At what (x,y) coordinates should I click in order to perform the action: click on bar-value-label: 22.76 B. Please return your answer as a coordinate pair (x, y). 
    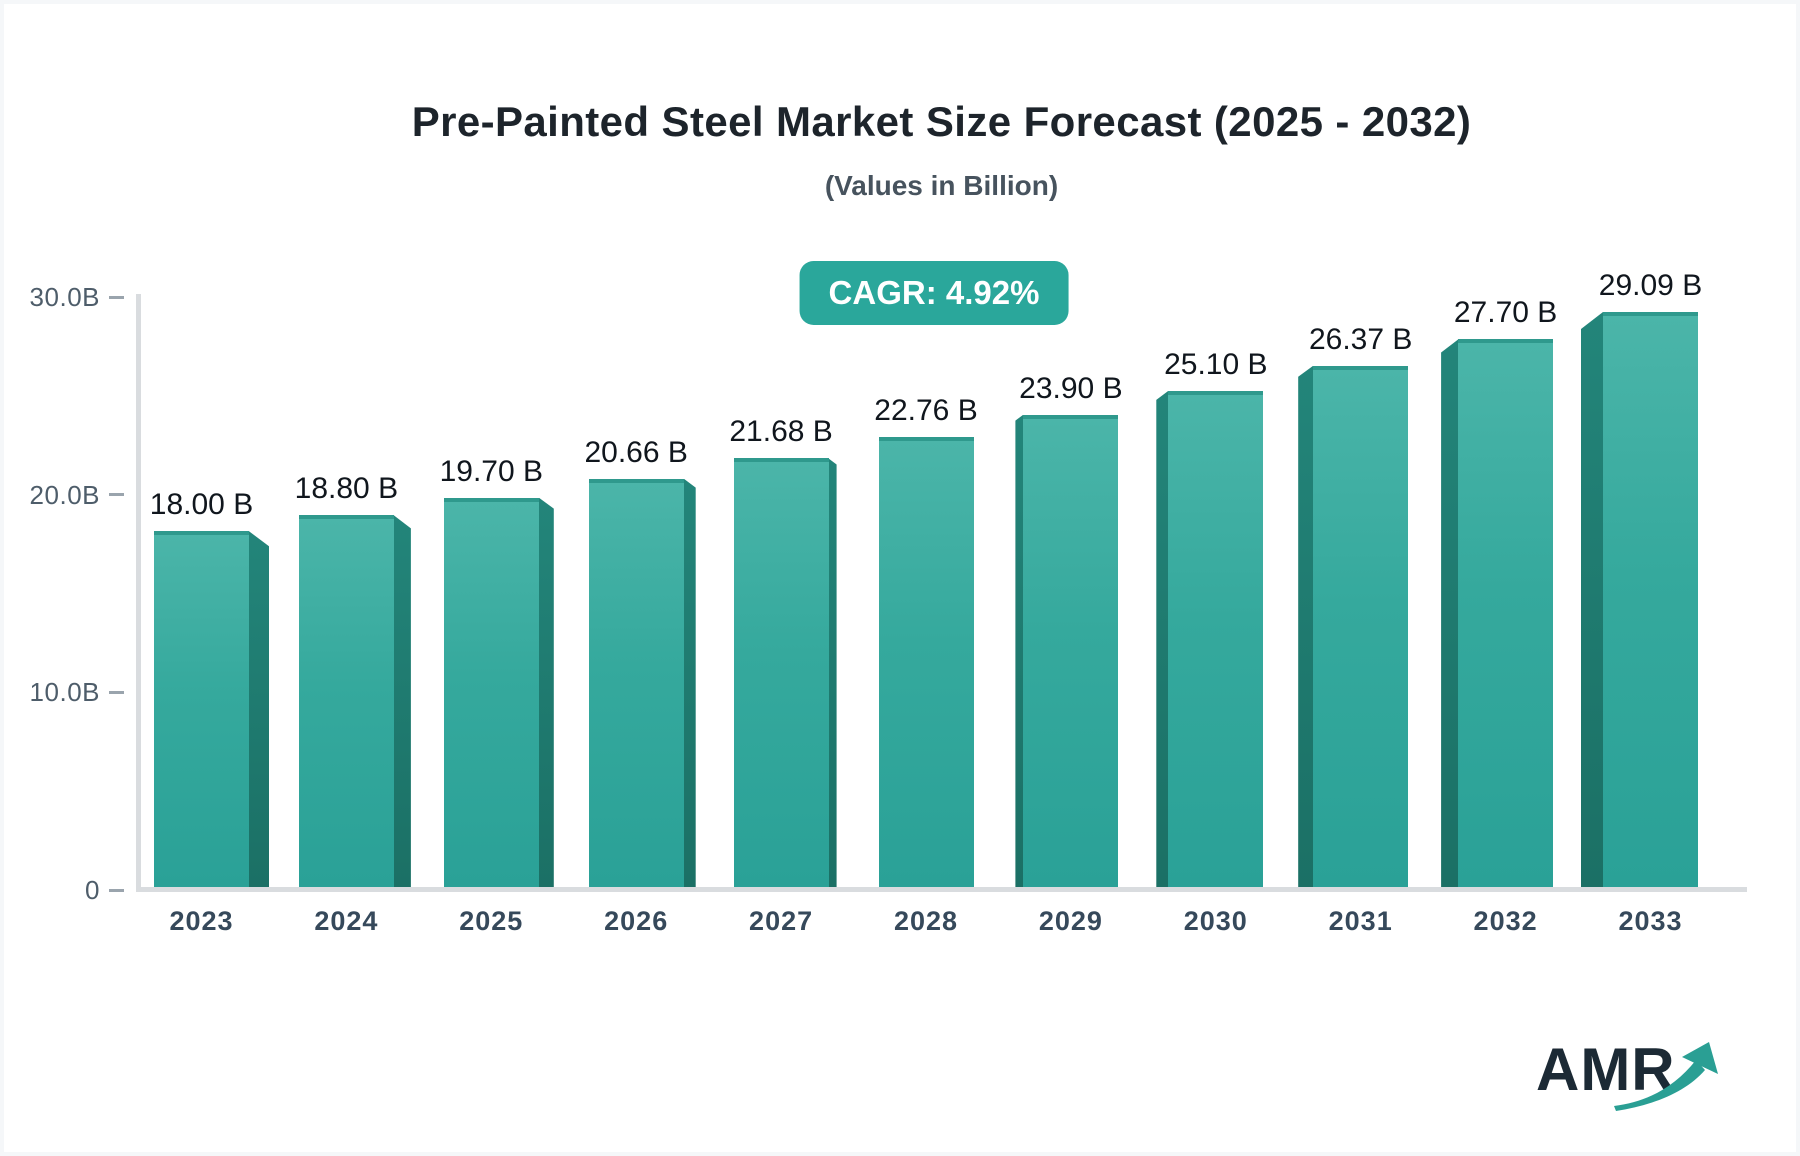
    Looking at the image, I should click on (926, 411).